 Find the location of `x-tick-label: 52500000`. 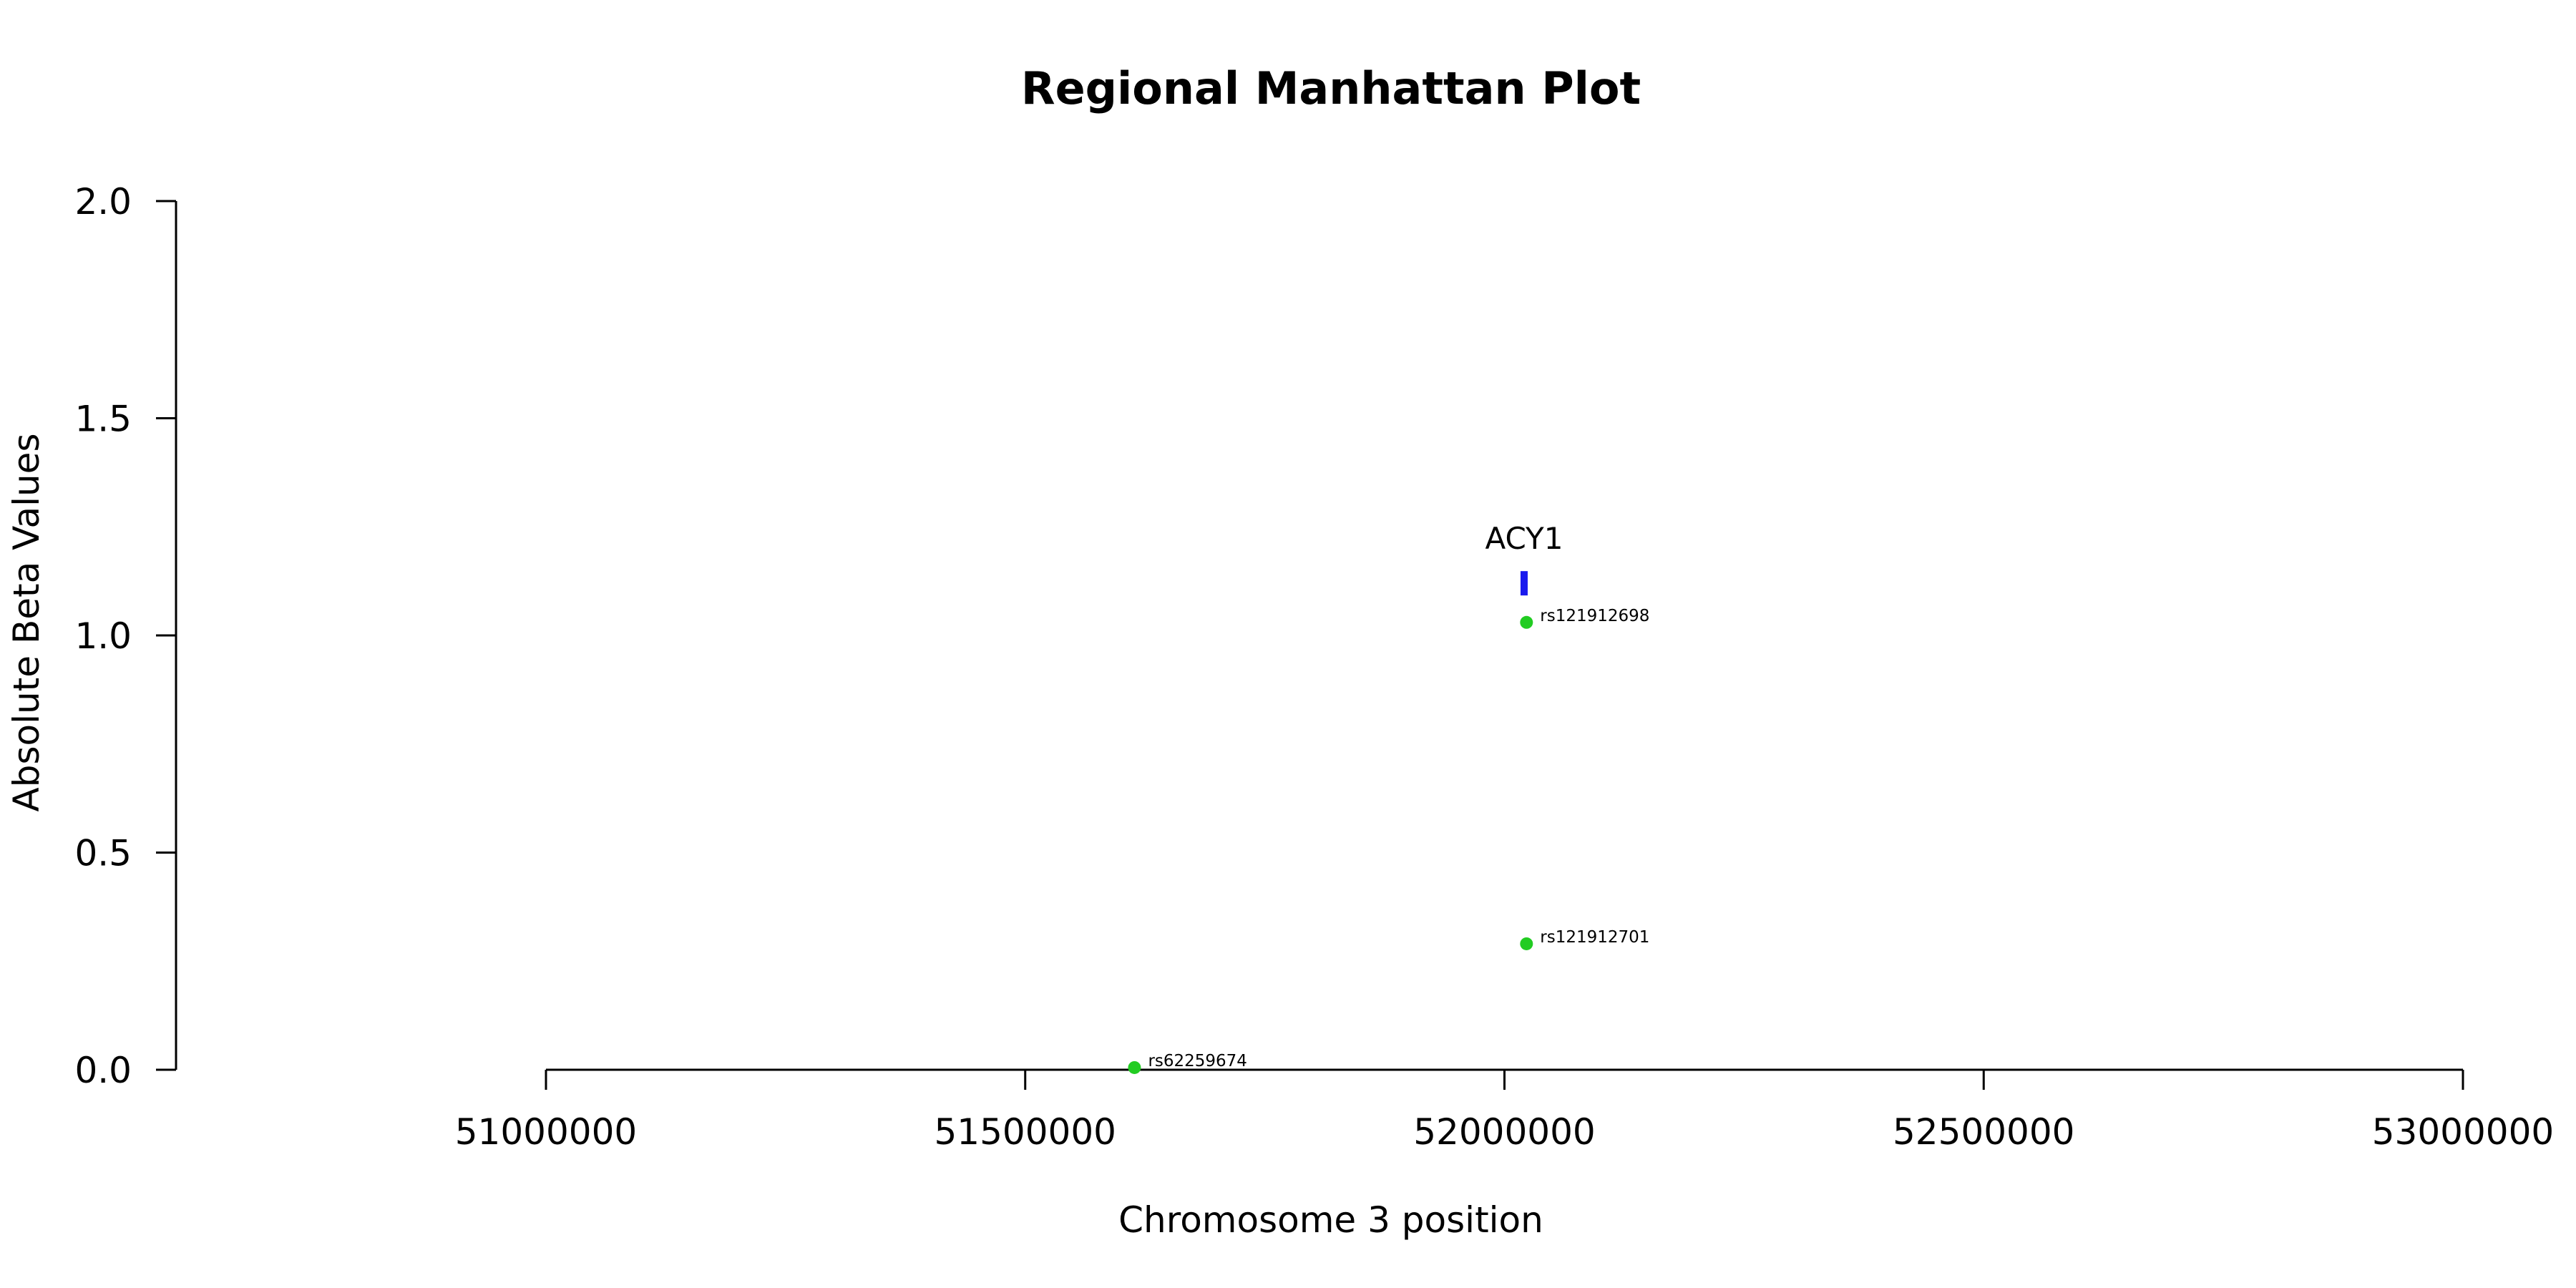

x-tick-label: 52500000 is located at coordinates (1984, 1132).